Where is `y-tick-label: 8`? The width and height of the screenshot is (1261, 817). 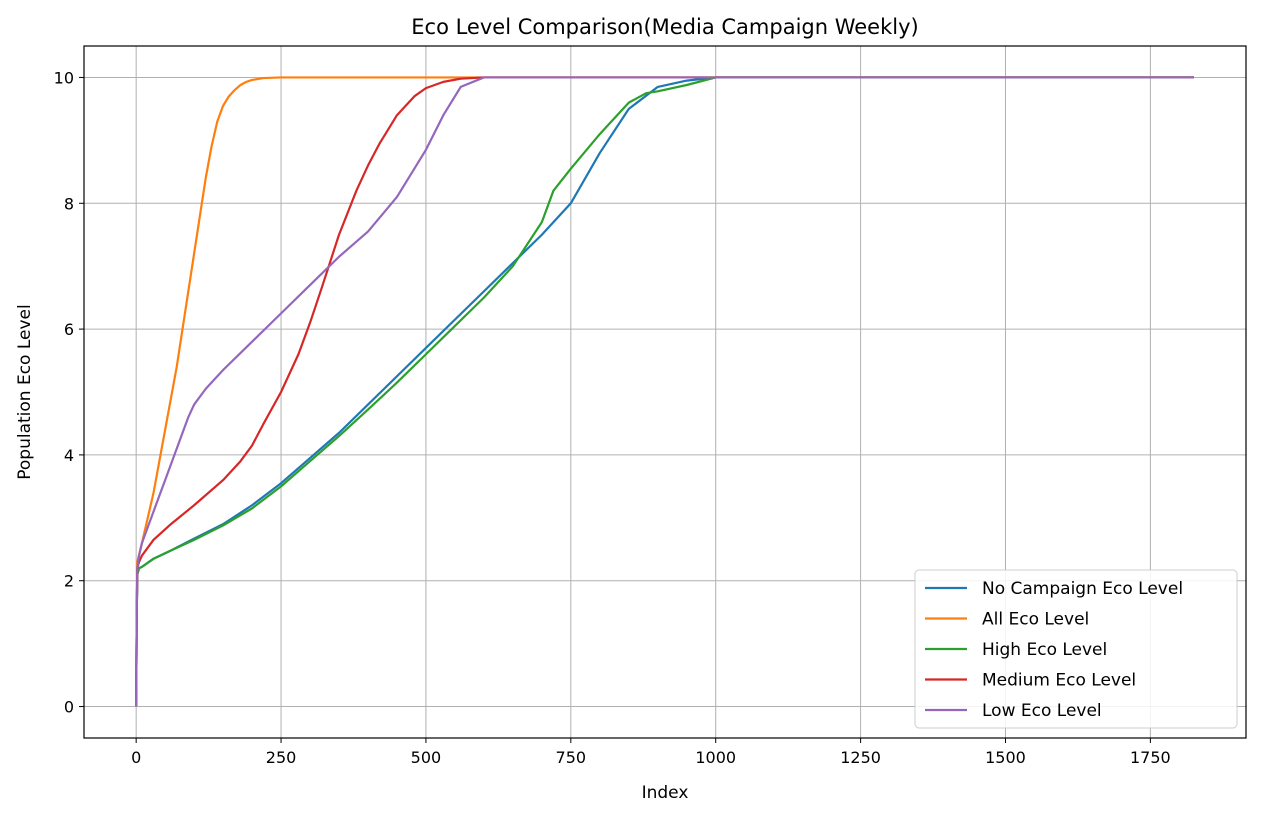
y-tick-label: 8 is located at coordinates (69, 203).